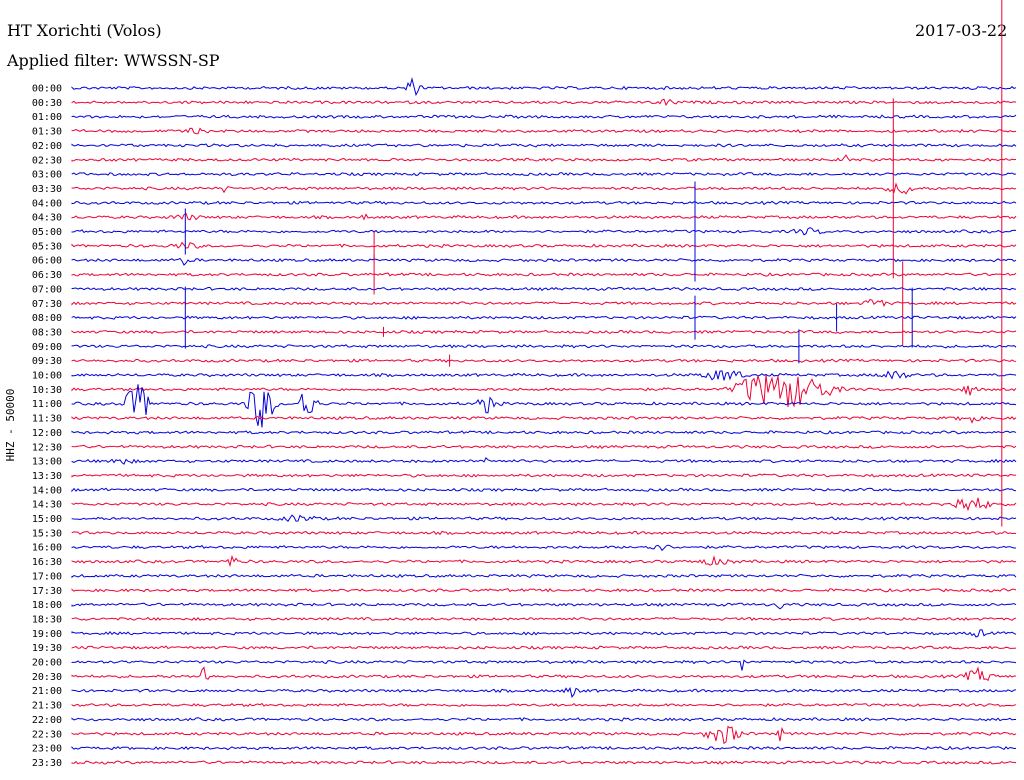 The height and width of the screenshot is (780, 1024). Describe the element at coordinates (47, 562) in the screenshot. I see `row-time-label: 16:30` at that location.